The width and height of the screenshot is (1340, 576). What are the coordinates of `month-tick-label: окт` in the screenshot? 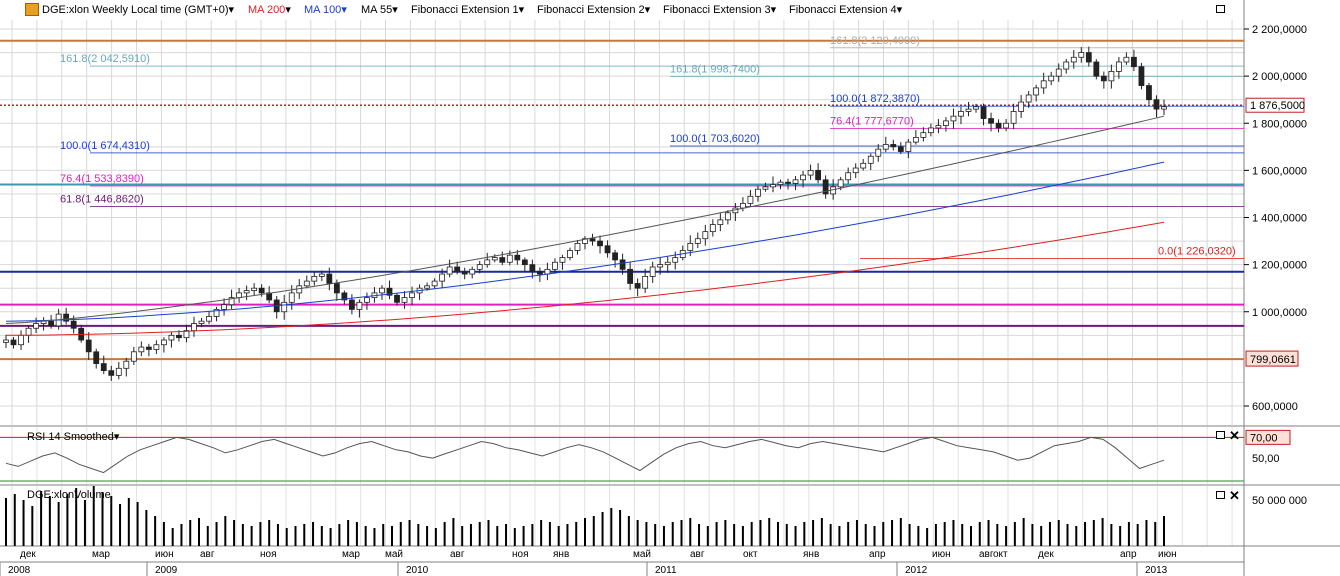 It's located at (1000, 554).